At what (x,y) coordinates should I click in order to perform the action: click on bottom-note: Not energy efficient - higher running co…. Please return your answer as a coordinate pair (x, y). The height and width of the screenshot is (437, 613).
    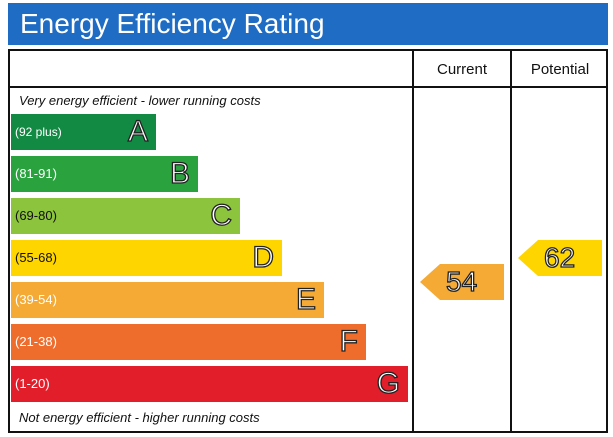
    Looking at the image, I should click on (139, 417).